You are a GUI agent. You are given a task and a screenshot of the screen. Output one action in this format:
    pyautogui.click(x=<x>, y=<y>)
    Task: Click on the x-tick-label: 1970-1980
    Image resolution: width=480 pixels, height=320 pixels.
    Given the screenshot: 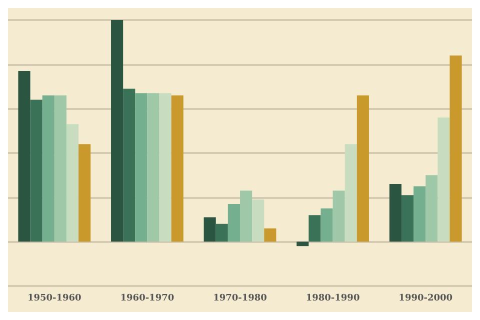 What is the action you would take?
    pyautogui.click(x=240, y=299)
    